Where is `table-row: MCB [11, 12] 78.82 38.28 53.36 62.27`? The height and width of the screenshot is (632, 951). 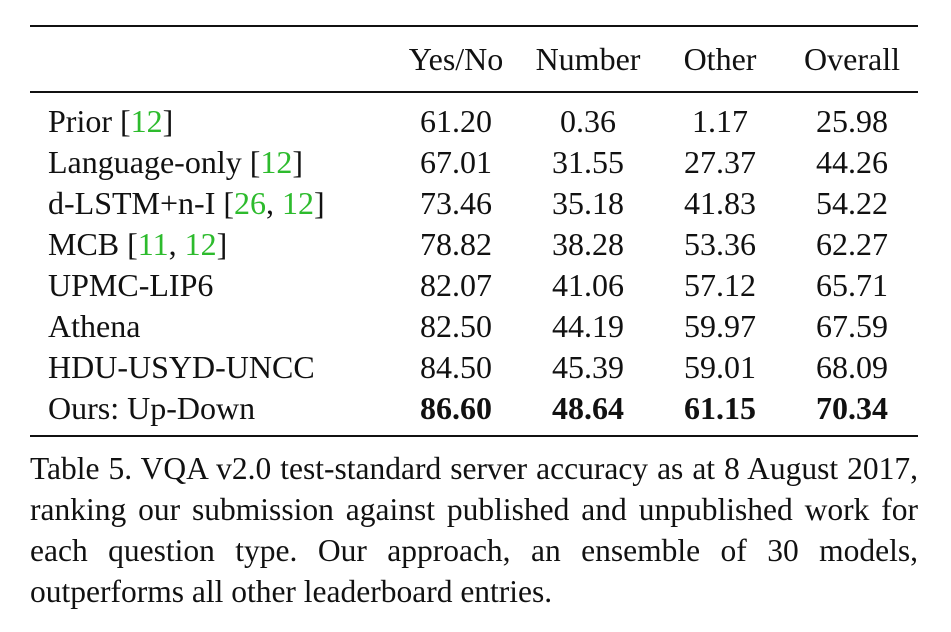 table-row: MCB [11, 12] 78.82 38.28 53.36 62.27 is located at coordinates (474, 244).